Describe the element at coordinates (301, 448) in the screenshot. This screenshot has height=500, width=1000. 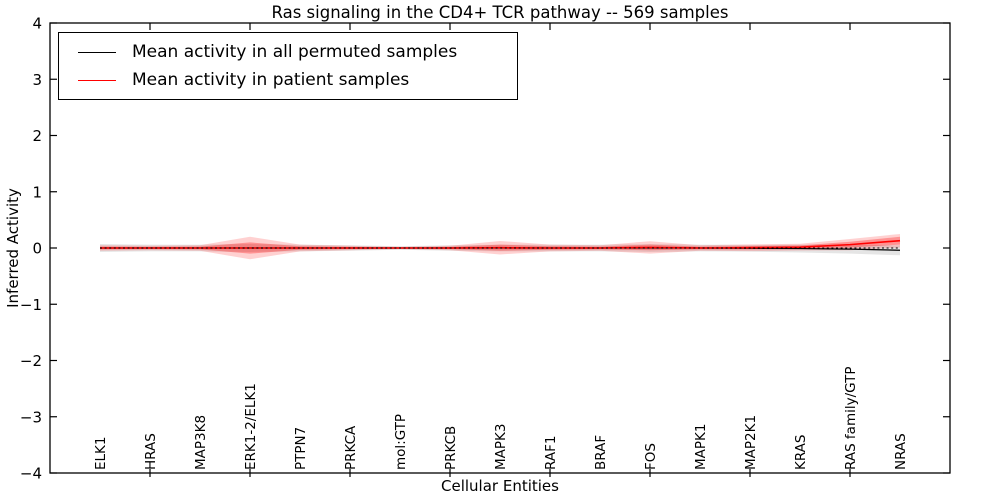
I see `x-category-label: PTPN7` at that location.